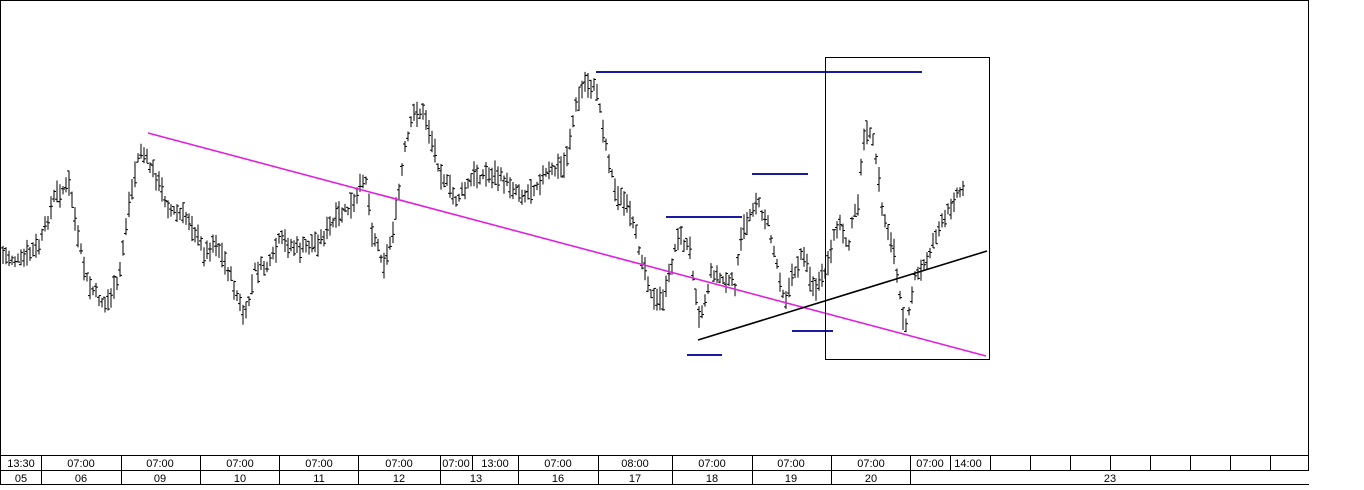 This screenshot has width=1364, height=490. I want to click on time-axis-label: 08:00, so click(635, 464).